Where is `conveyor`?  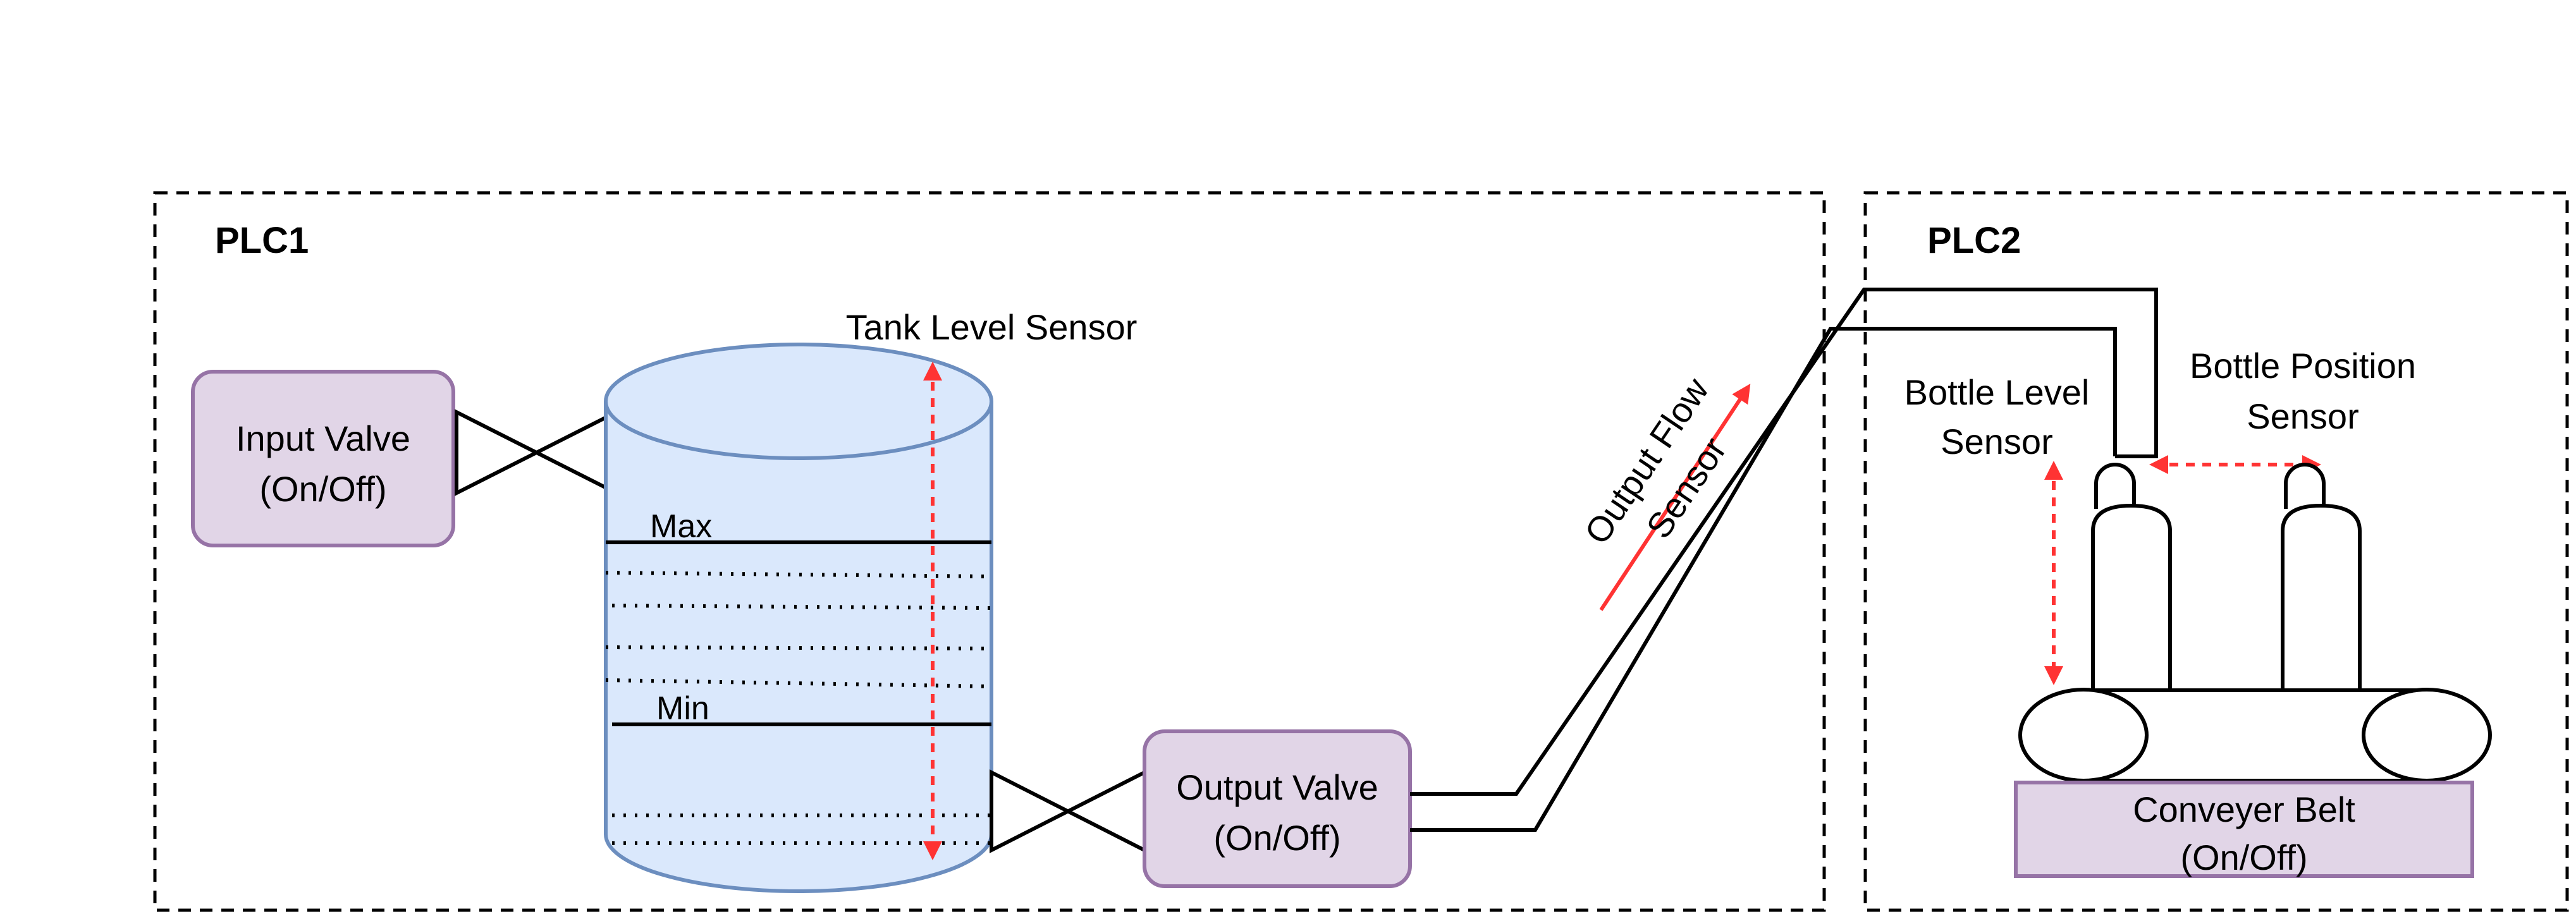 conveyor is located at coordinates (2255, 736).